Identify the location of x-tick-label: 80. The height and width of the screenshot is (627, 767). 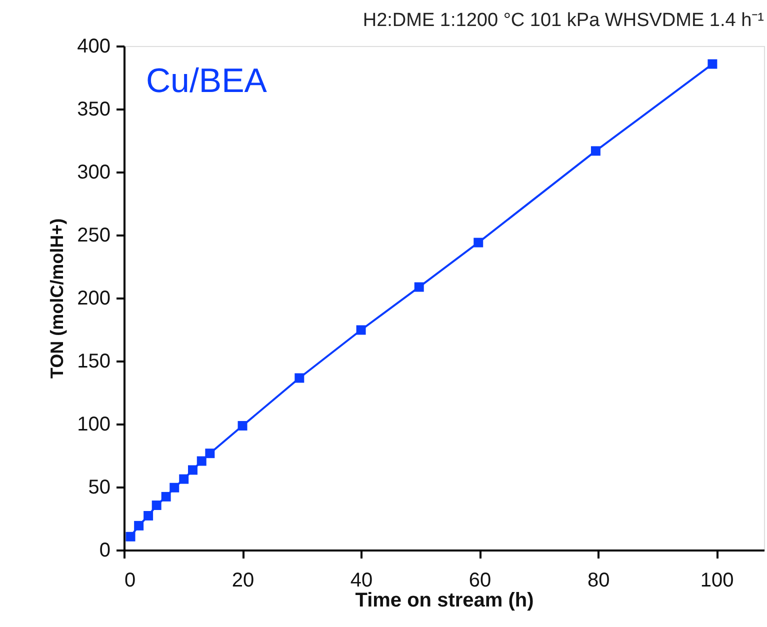
(598, 581).